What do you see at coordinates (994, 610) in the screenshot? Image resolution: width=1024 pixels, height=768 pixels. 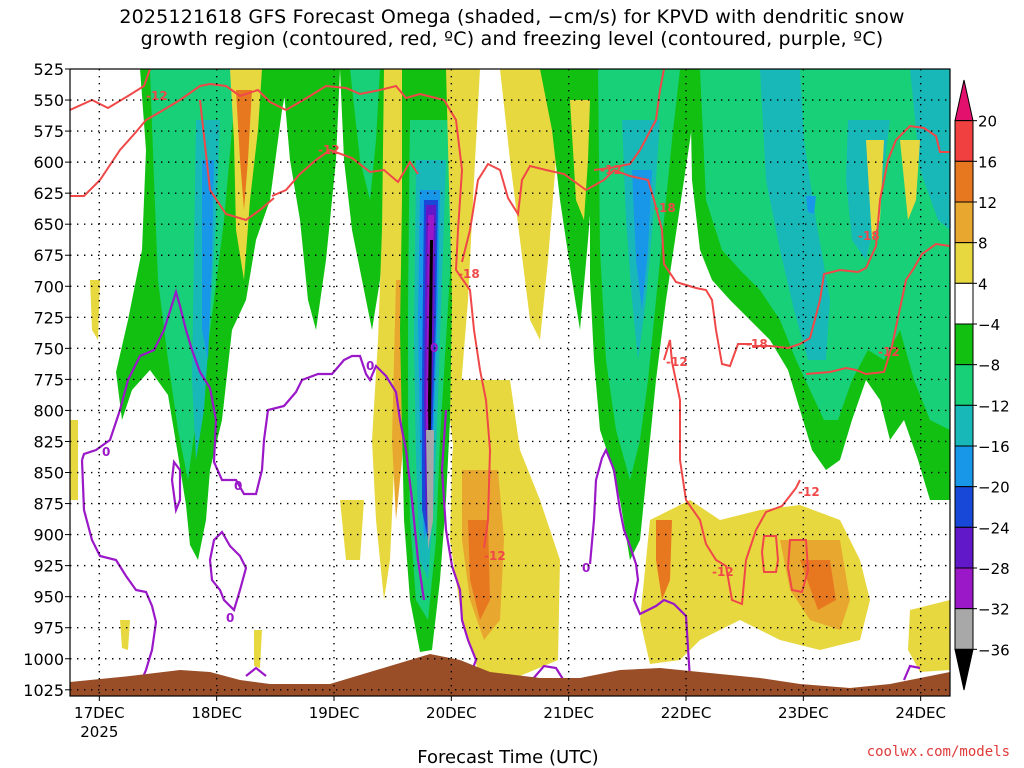 I see `colorbar-label: −32` at bounding box center [994, 610].